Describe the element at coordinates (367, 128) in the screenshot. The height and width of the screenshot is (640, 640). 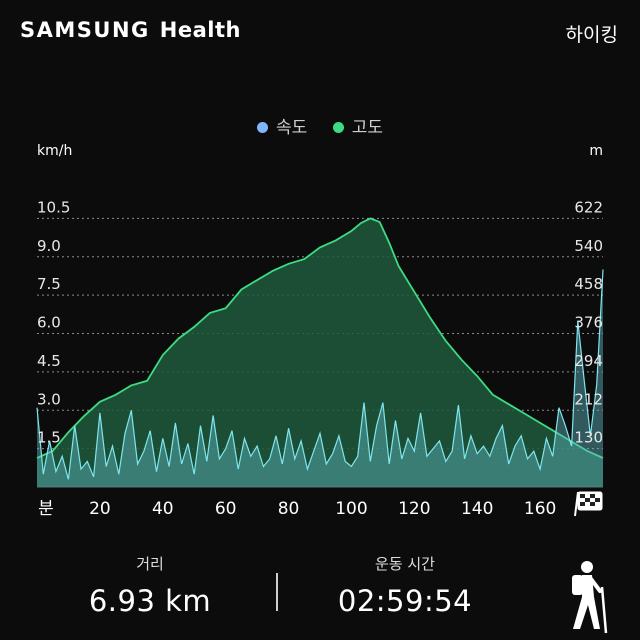
I see `legend-label-altitude: 고도` at that location.